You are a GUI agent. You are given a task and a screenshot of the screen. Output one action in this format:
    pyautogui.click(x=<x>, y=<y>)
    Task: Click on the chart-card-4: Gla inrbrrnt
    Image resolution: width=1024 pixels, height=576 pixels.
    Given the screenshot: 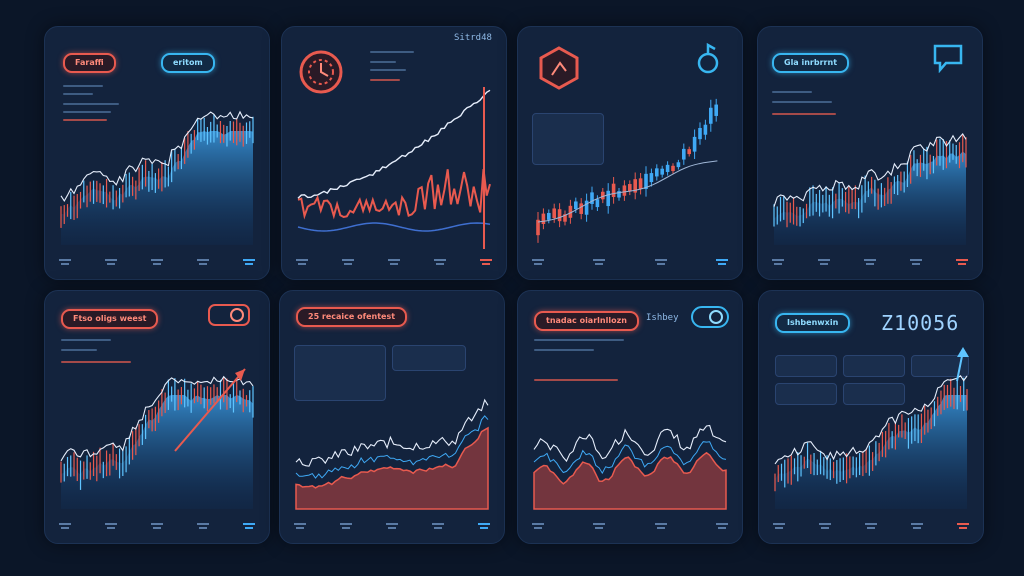 What is the action you would take?
    pyautogui.click(x=870, y=153)
    